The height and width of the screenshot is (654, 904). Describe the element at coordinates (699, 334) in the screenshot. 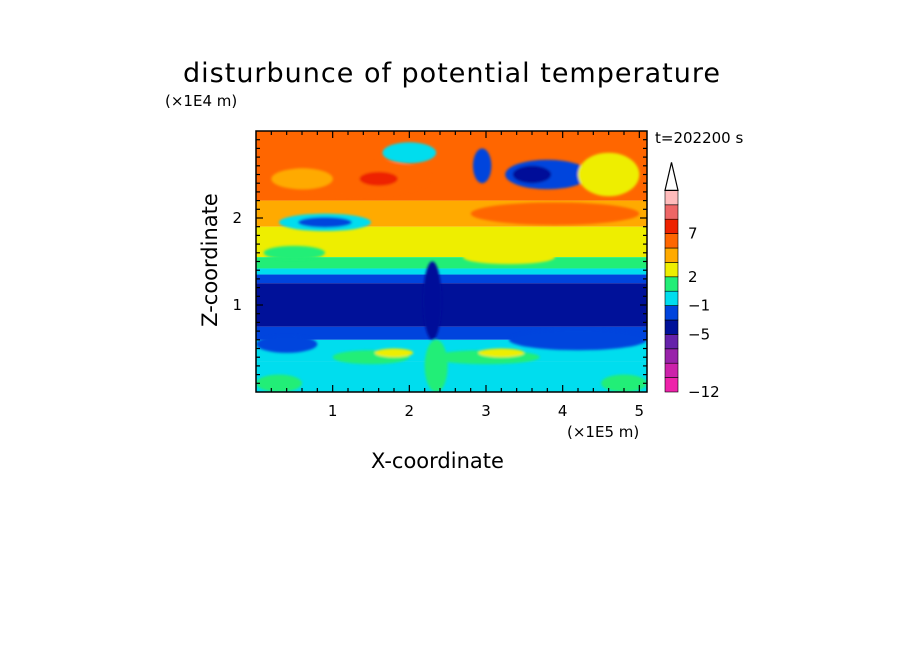

I see `colorbar-label: −5` at that location.